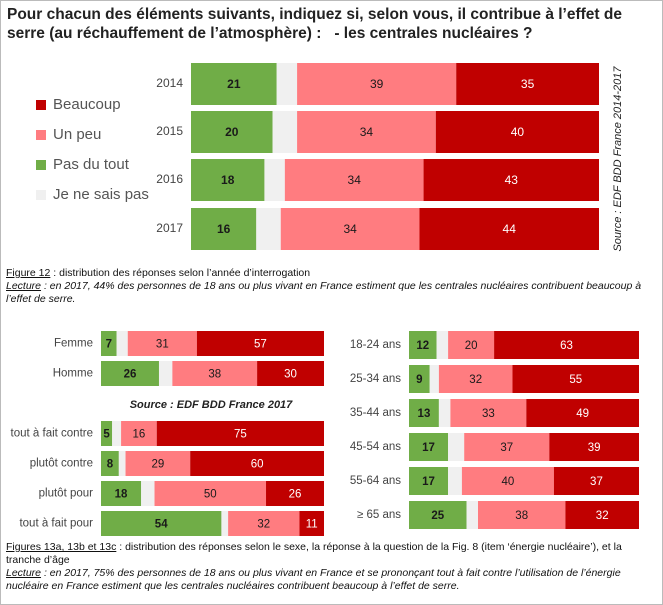  I want to click on data-label: 33, so click(488, 414).